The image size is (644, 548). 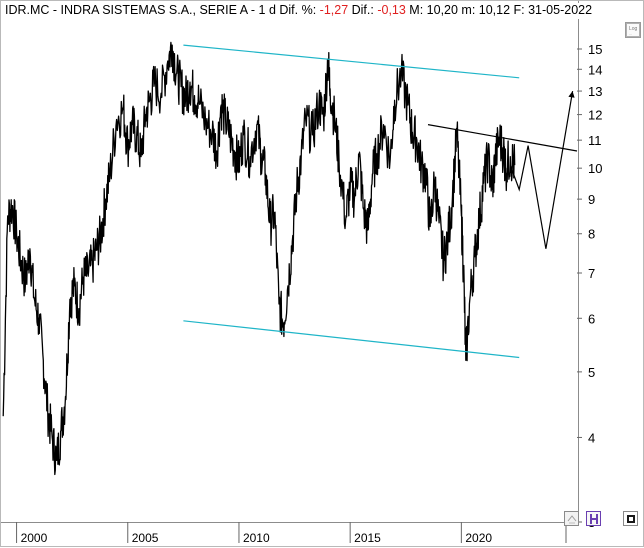 I want to click on panel-toggle-button, so click(x=630, y=518).